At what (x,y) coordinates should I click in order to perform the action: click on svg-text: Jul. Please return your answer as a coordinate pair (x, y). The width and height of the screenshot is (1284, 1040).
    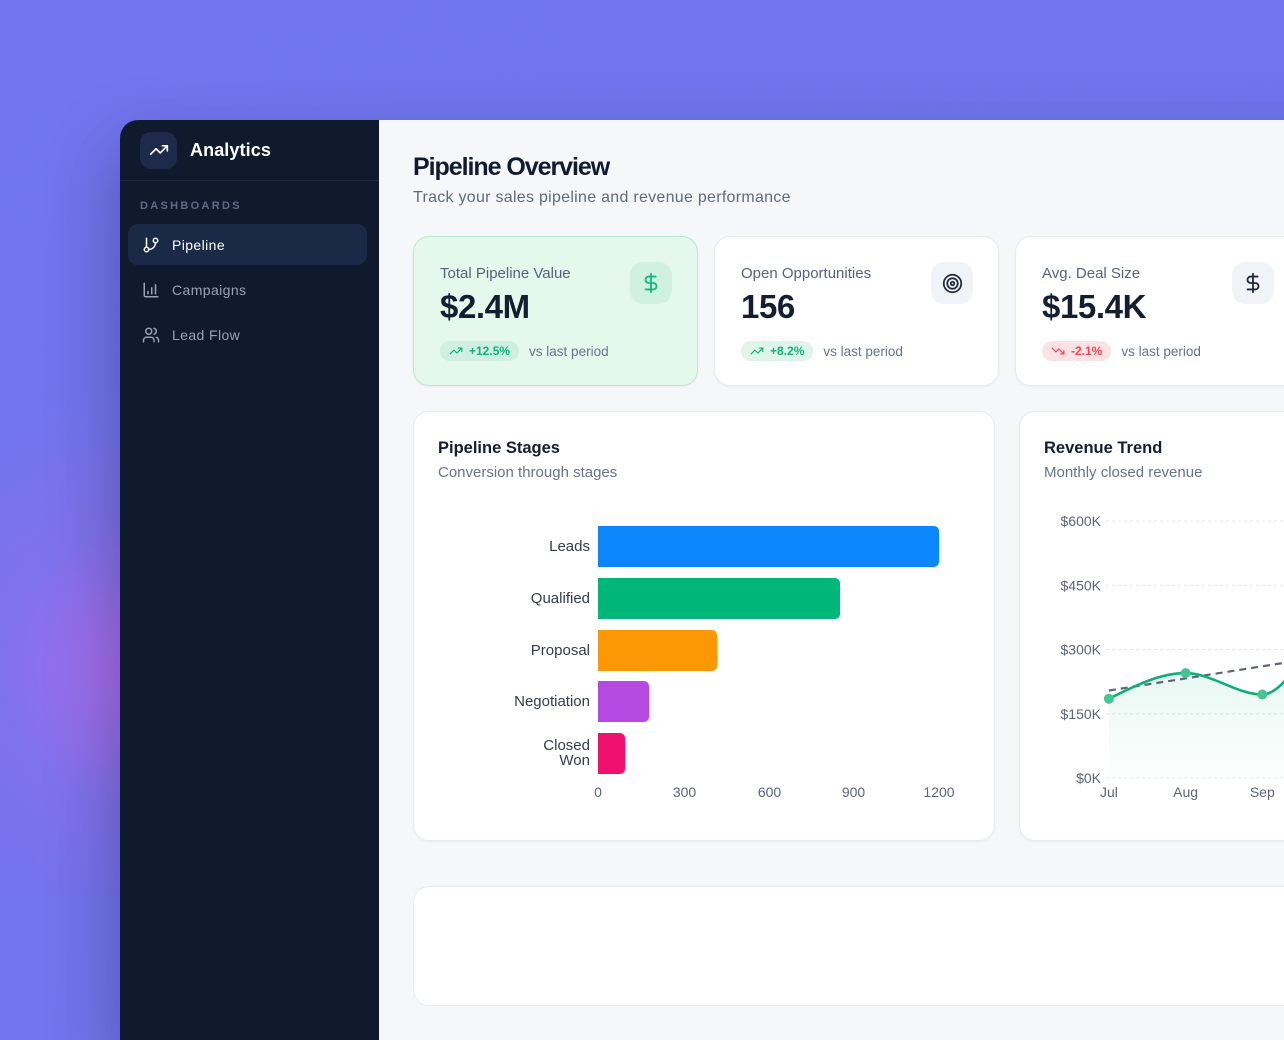
    Looking at the image, I should click on (1109, 792).